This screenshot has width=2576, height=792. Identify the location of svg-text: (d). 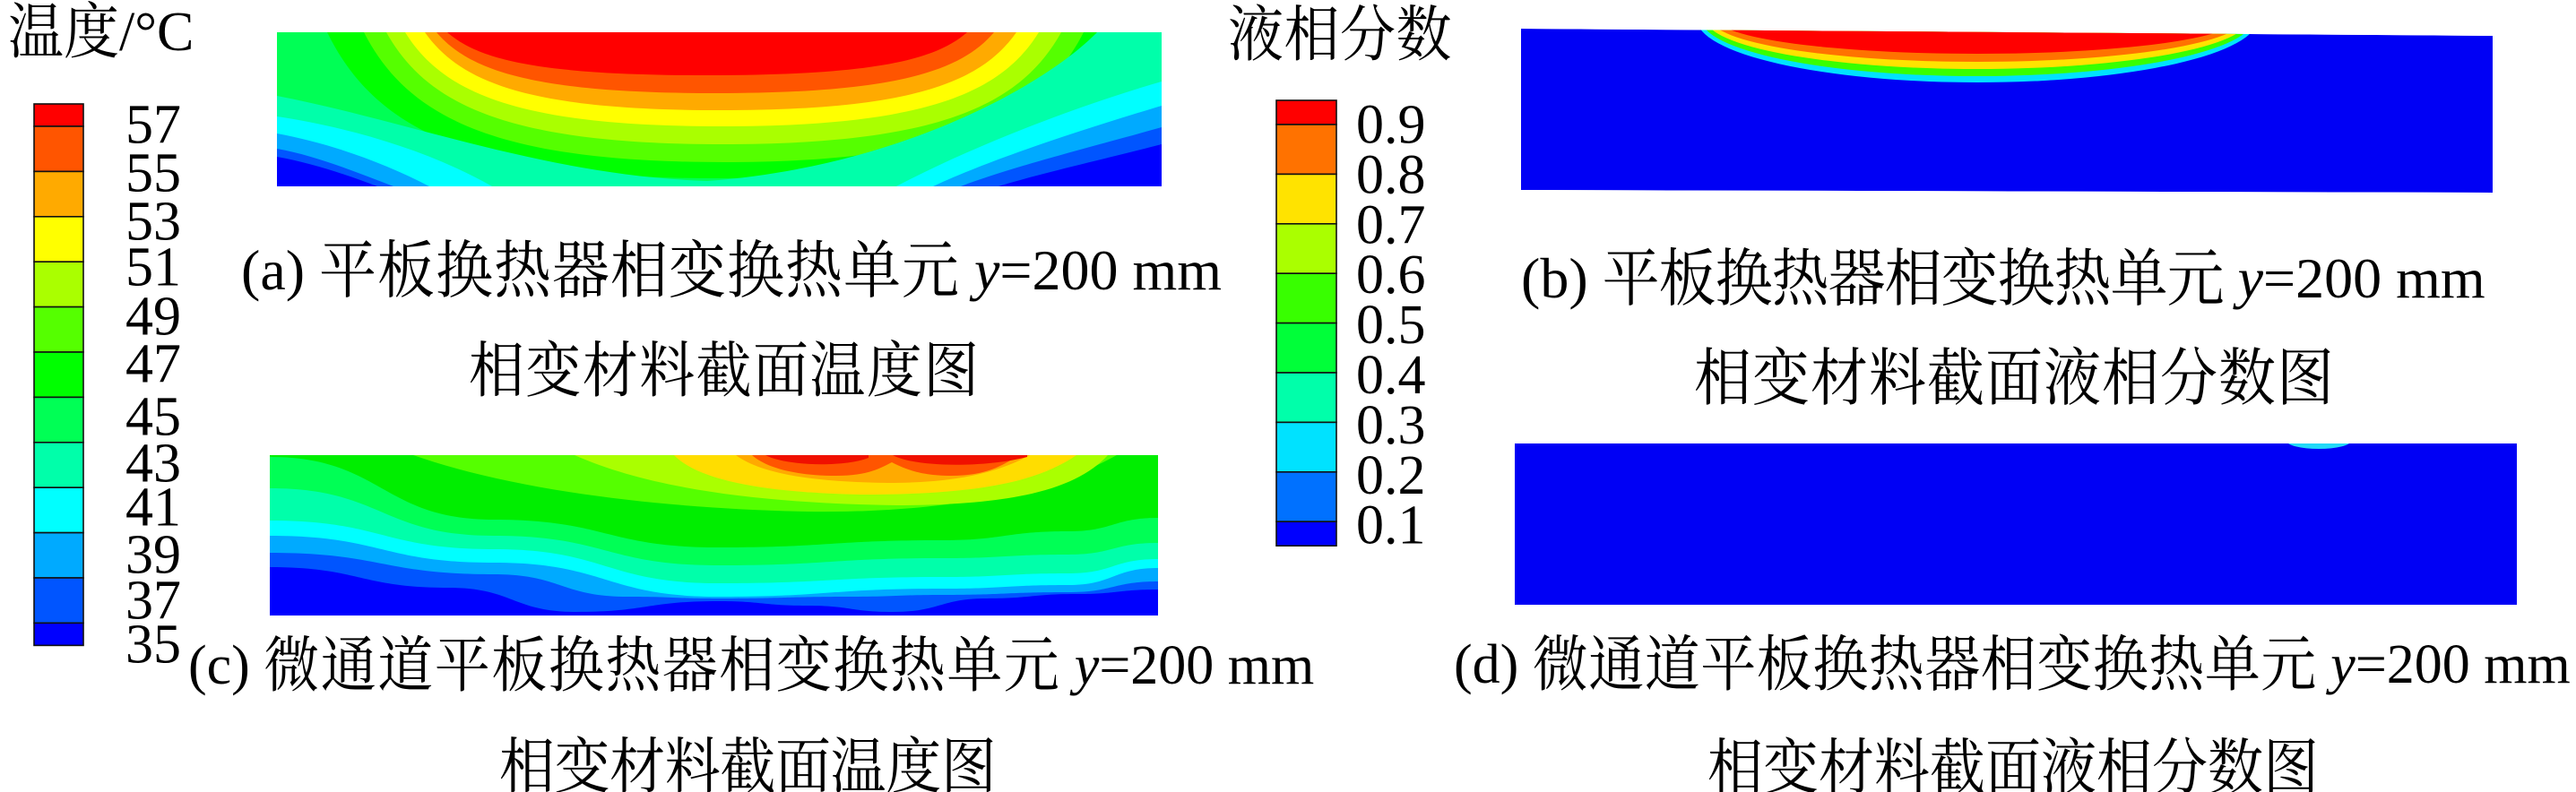
(1493, 664).